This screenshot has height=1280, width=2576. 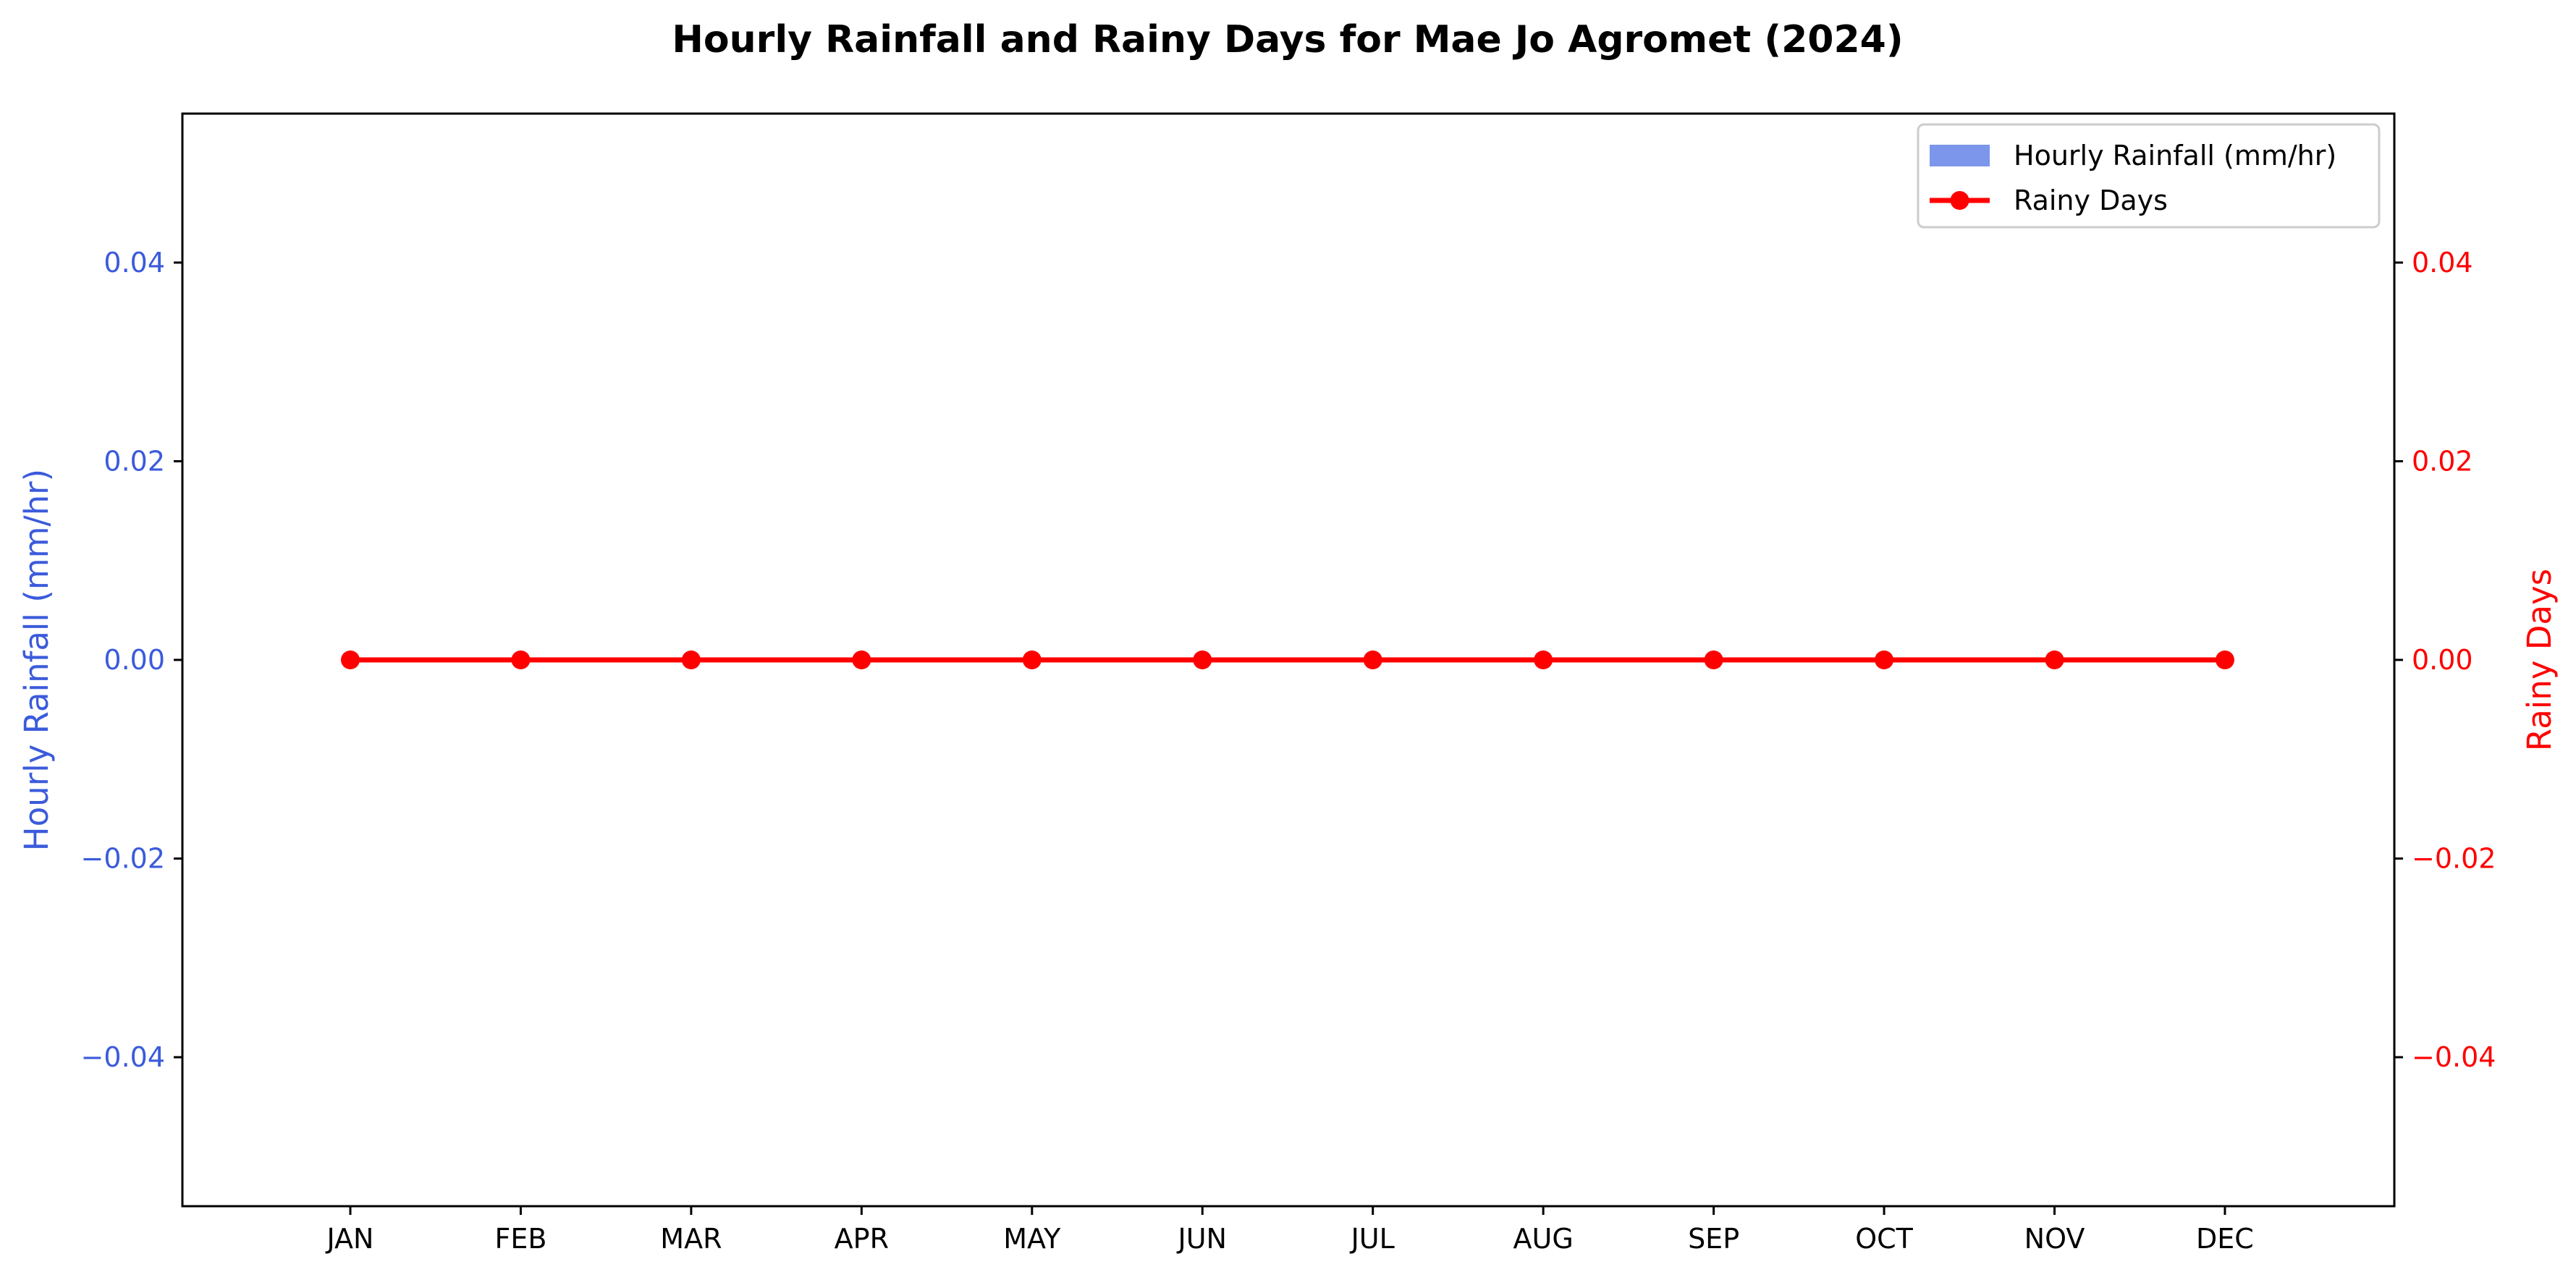 What do you see at coordinates (2454, 1057) in the screenshot?
I see `y-right-tick-label: −0.04` at bounding box center [2454, 1057].